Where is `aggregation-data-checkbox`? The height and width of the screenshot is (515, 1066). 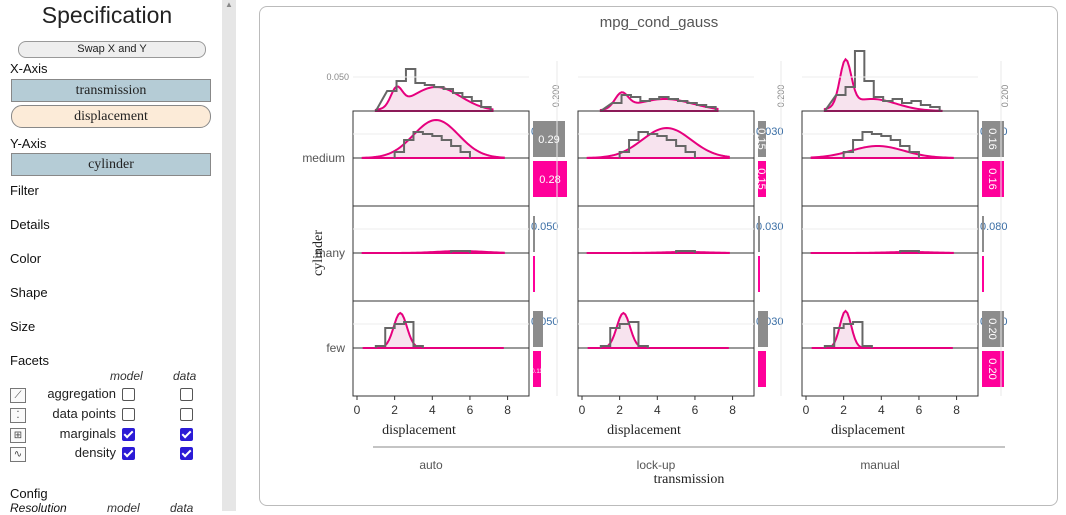
aggregation-data-checkbox is located at coordinates (186, 394).